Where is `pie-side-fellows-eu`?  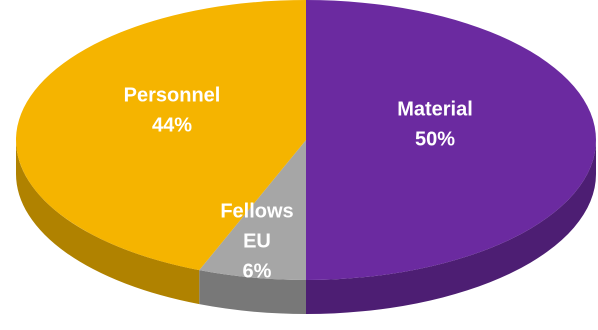 pie-side-fellows-eu is located at coordinates (252, 292).